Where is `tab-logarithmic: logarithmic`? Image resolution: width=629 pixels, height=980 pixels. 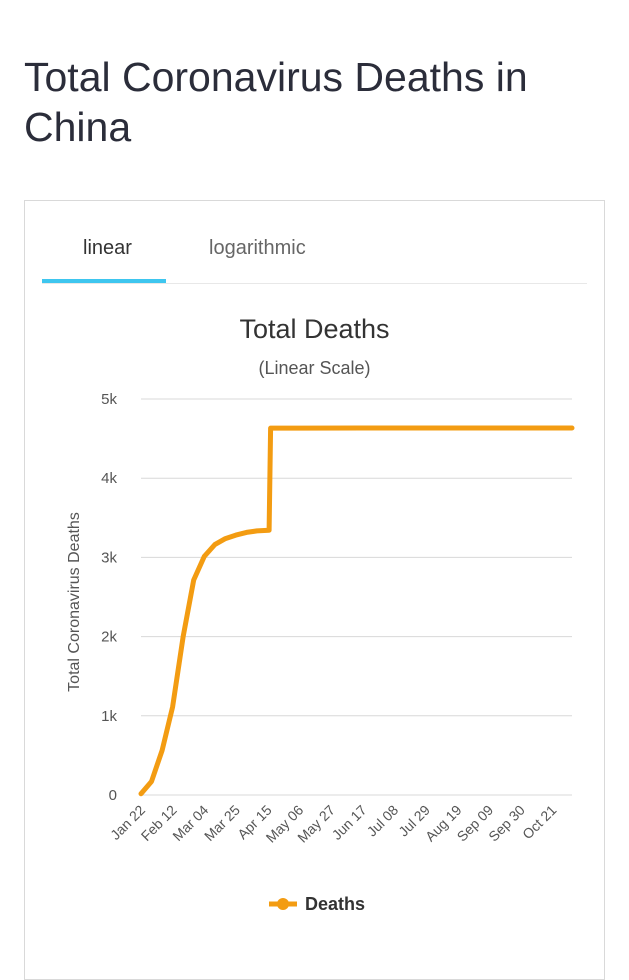
tab-logarithmic: logarithmic is located at coordinates (257, 248).